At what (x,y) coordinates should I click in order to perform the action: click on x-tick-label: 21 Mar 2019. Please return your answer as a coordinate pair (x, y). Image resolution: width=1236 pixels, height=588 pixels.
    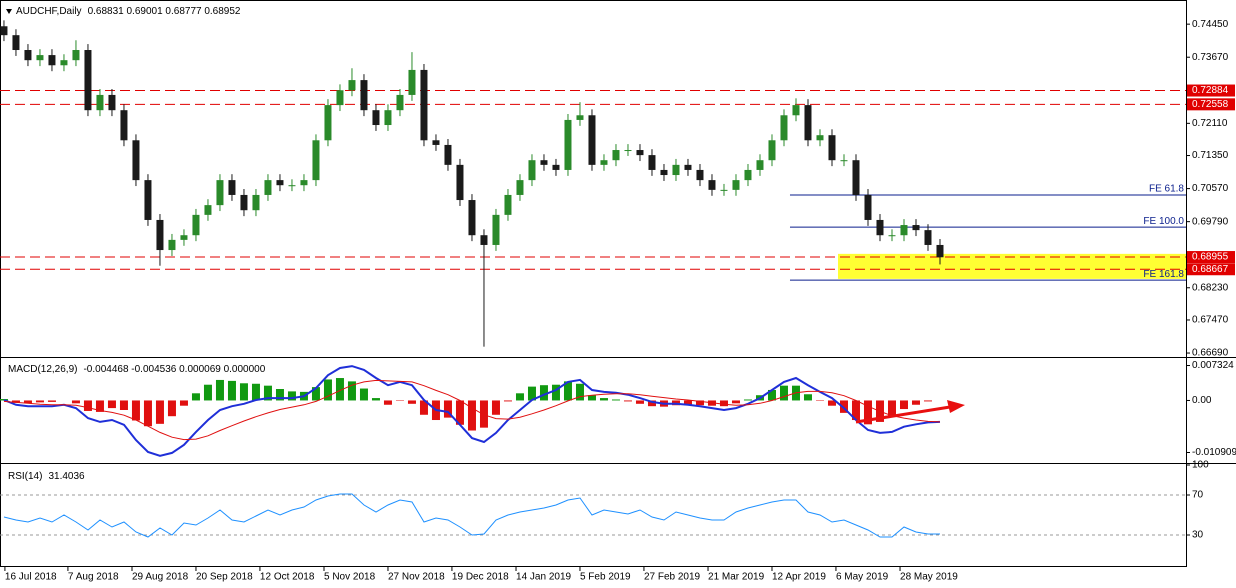
    Looking at the image, I should click on (736, 577).